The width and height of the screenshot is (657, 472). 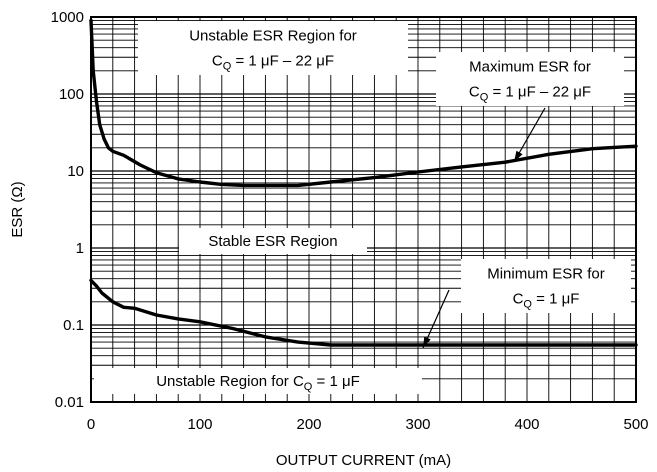 I want to click on annotation-text: Unstable Region for CQ = 1 μF, so click(x=258, y=383).